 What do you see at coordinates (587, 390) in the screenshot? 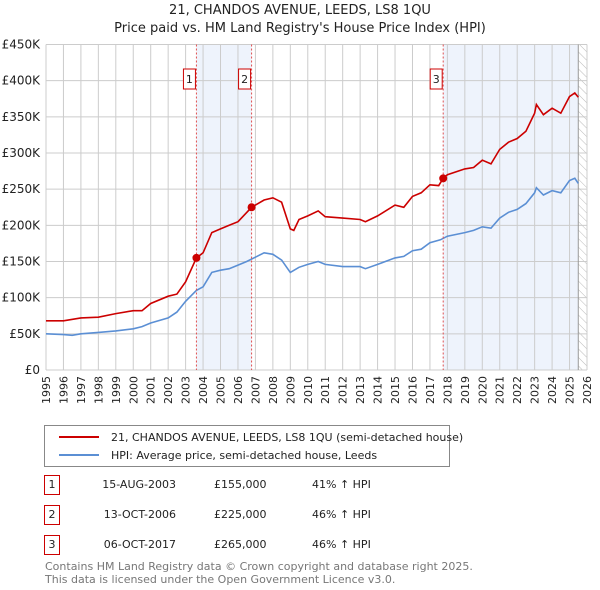
I see `x-tick-label: 2026` at bounding box center [587, 390].